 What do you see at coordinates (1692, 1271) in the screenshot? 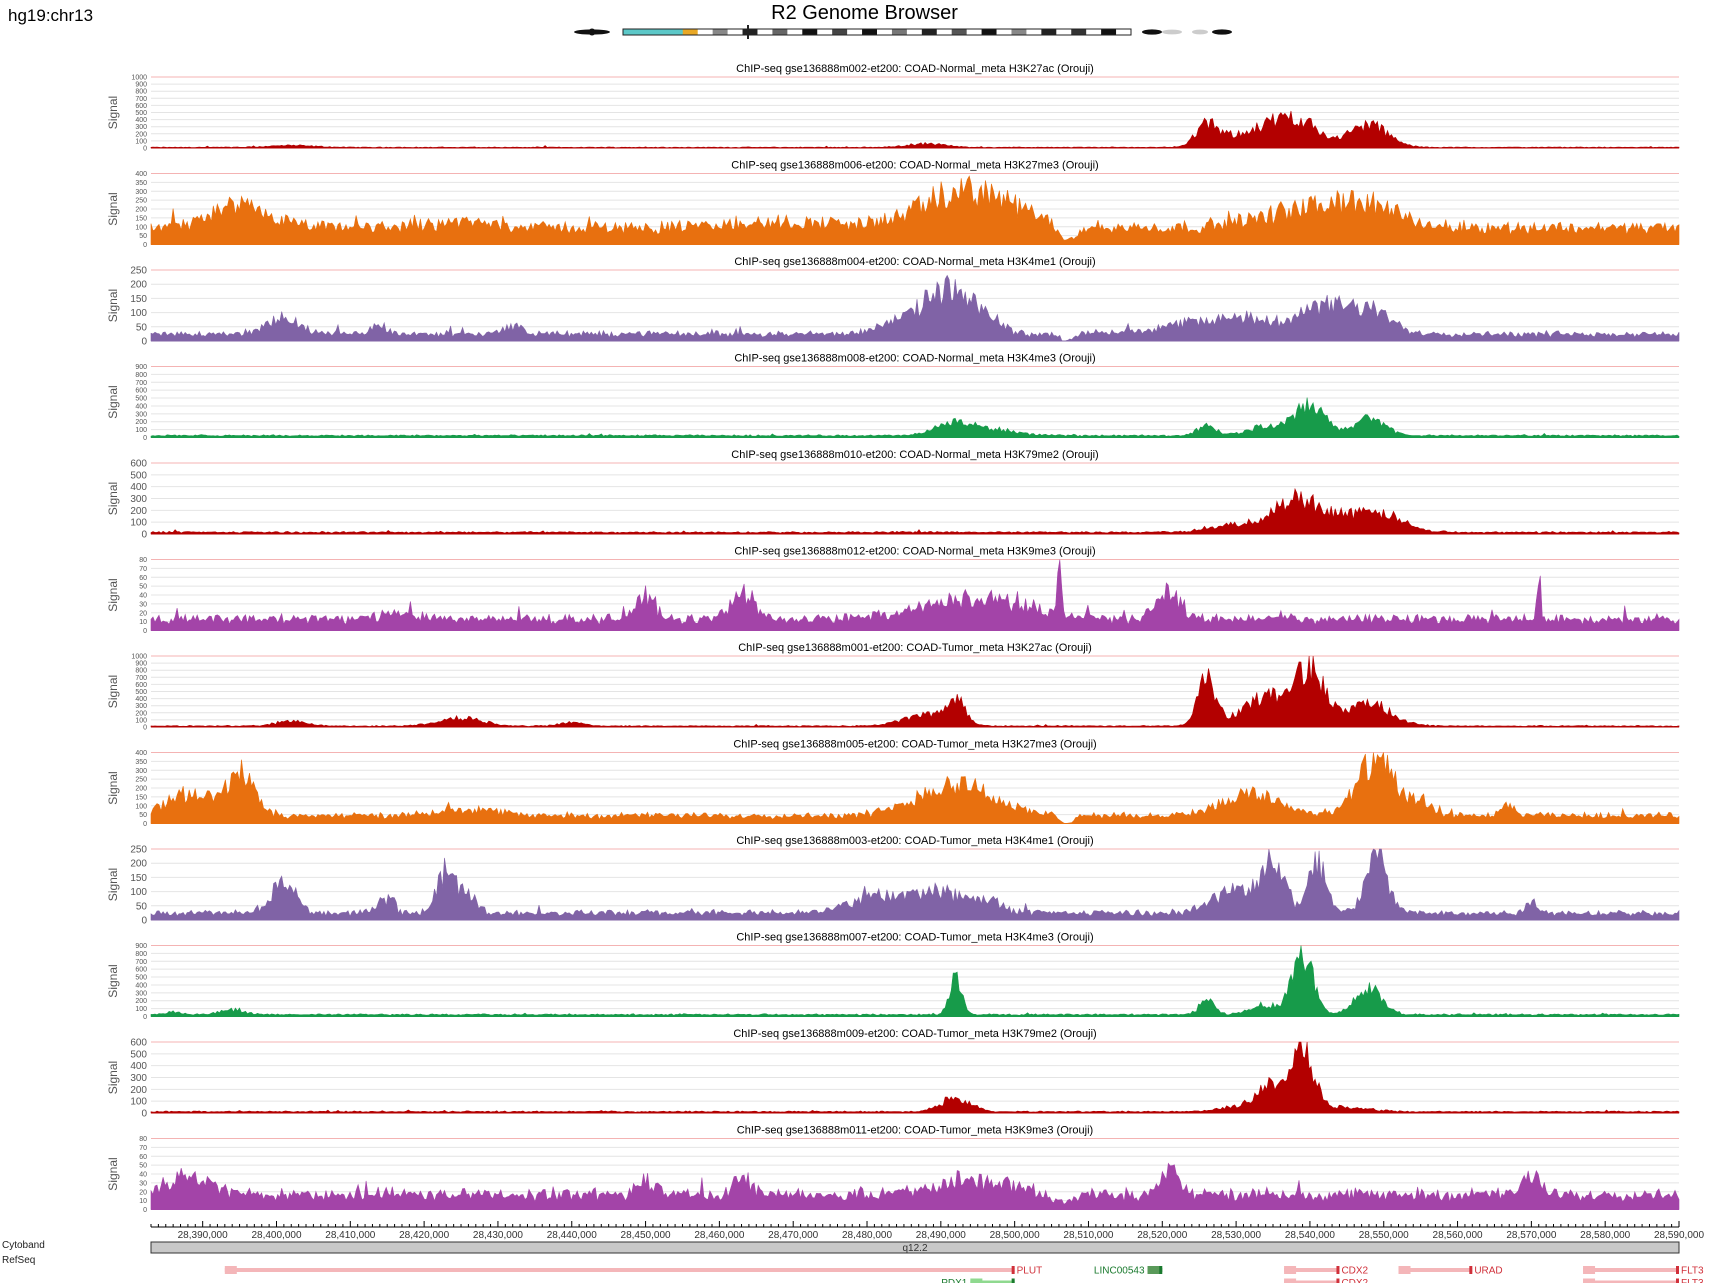
I see `gene-label: FLT3` at bounding box center [1692, 1271].